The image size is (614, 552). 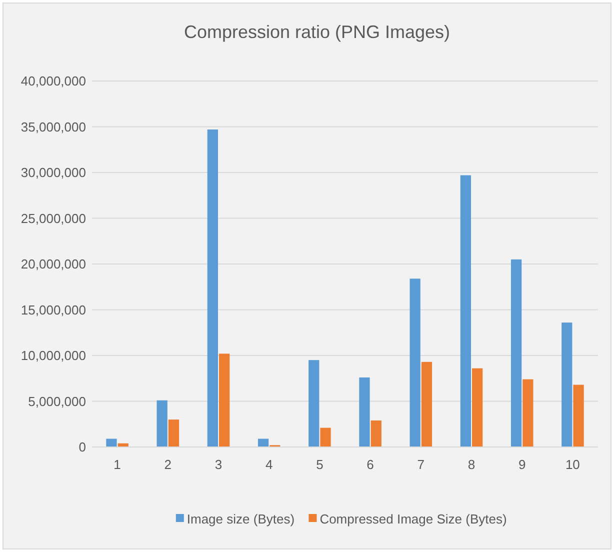 I want to click on y-tick-label: 10,000,000, so click(x=53, y=356).